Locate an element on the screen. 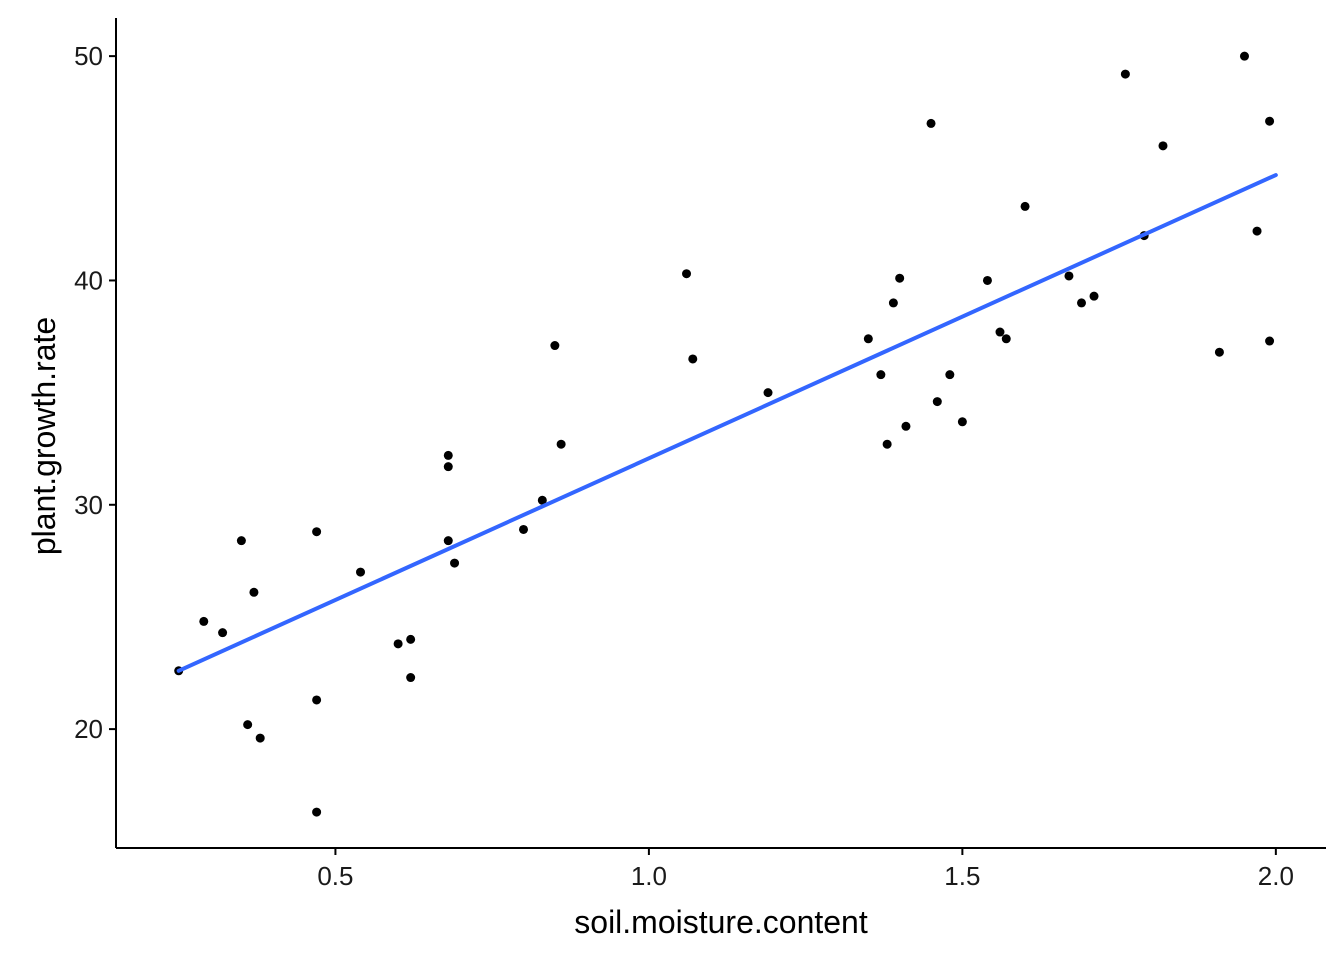  y-axis-title: plant.growth.rate is located at coordinates (44, 436).